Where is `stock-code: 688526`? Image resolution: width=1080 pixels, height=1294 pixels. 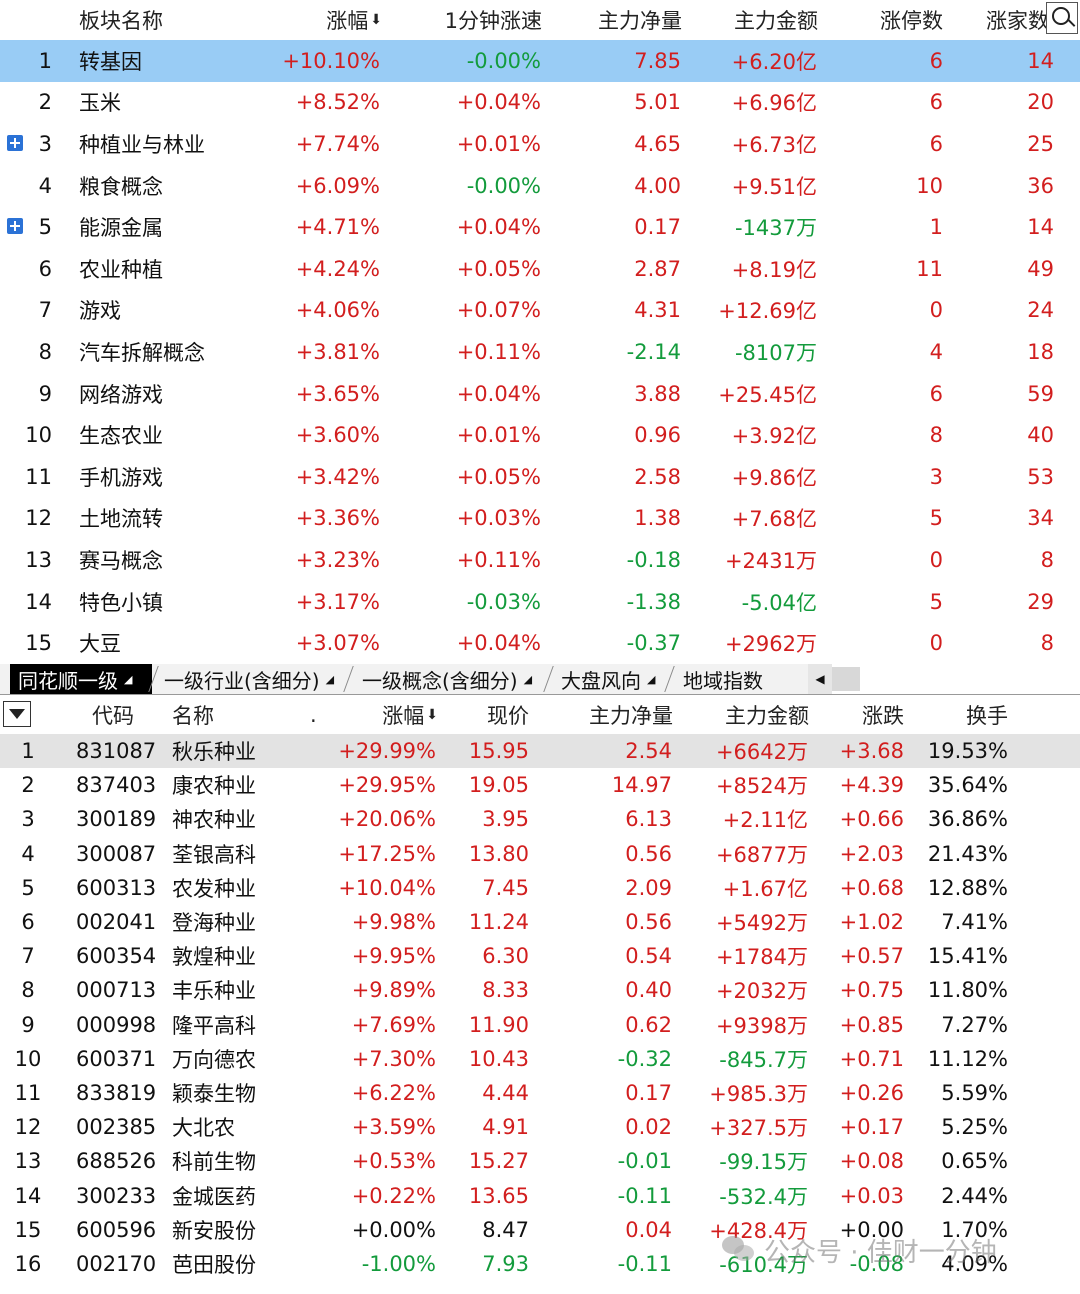
stock-code: 688526 is located at coordinates (116, 1161).